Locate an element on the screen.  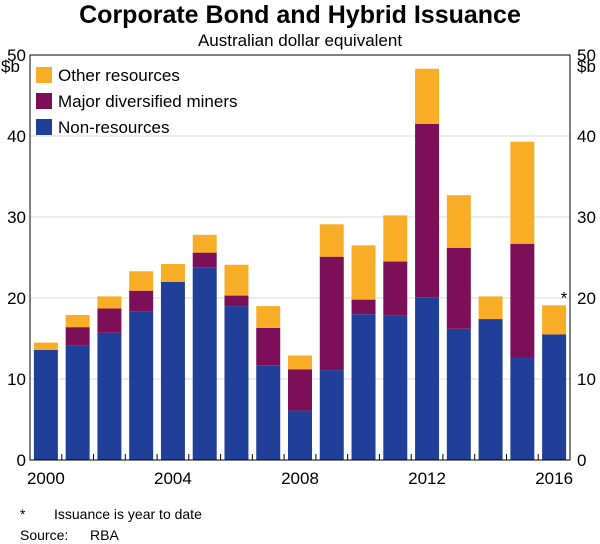
bar-major-diversified-miners-2010 is located at coordinates (363, 307).